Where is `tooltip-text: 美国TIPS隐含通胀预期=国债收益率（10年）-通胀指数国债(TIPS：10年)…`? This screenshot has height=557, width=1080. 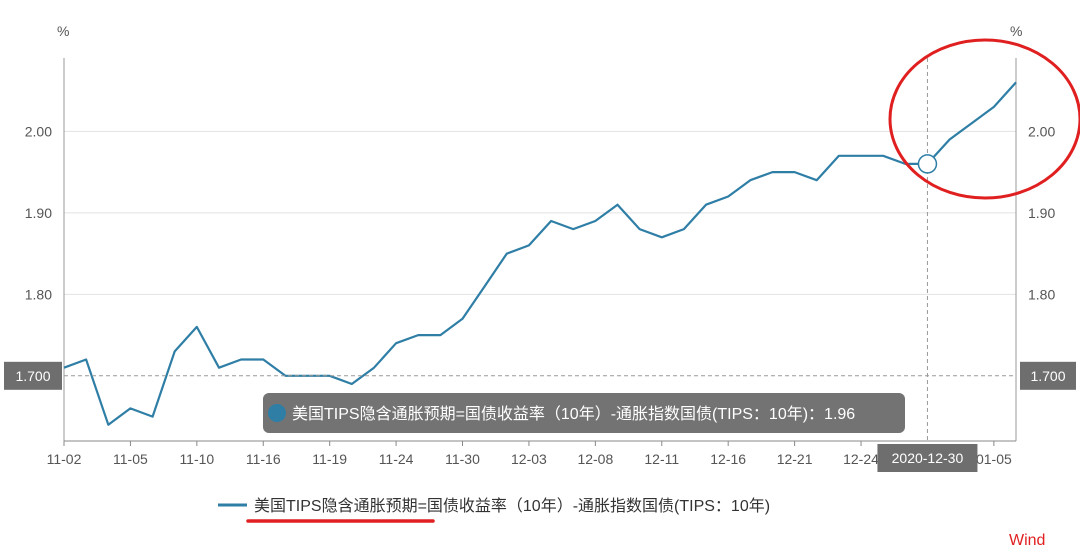
tooltip-text: 美国TIPS隐含通胀预期=国债收益率（10年）-通胀指数国债(TIPS：10年)… is located at coordinates (573, 414).